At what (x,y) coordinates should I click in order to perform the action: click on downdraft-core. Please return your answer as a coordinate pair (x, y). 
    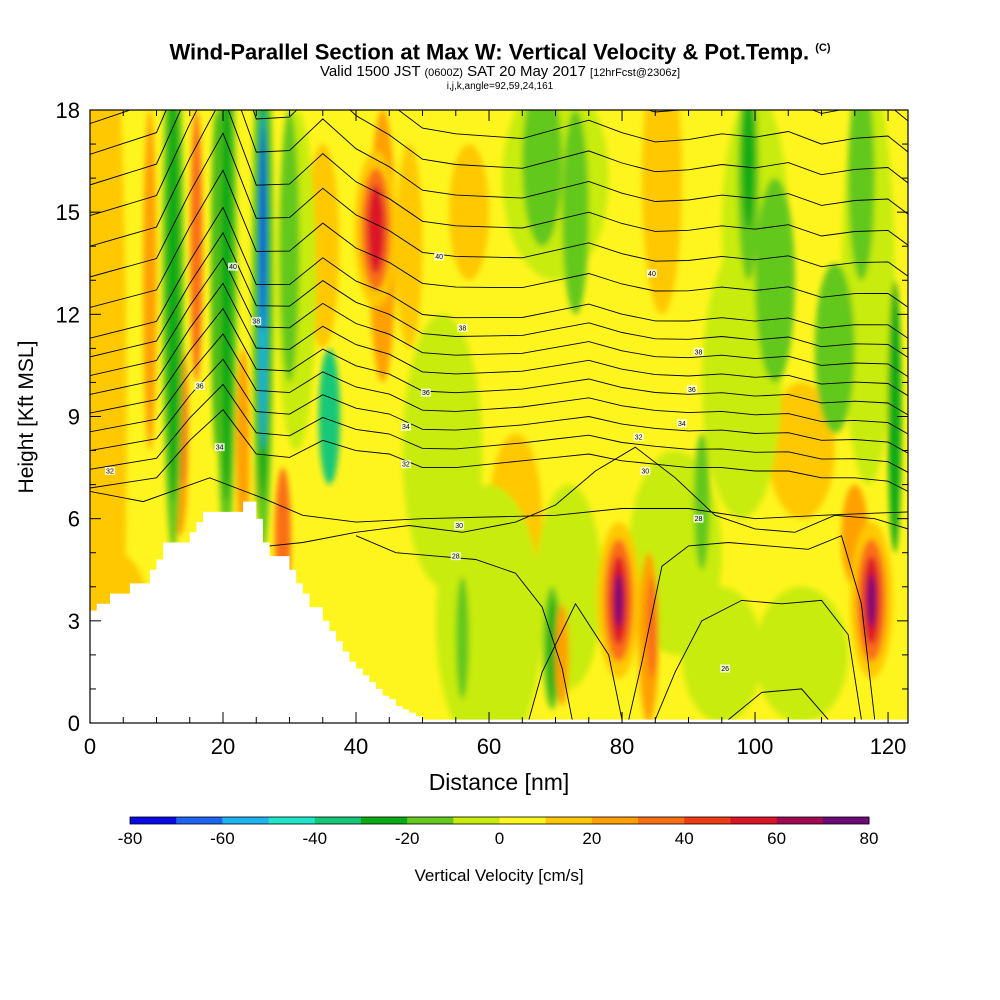
    Looking at the image, I should click on (263, 229).